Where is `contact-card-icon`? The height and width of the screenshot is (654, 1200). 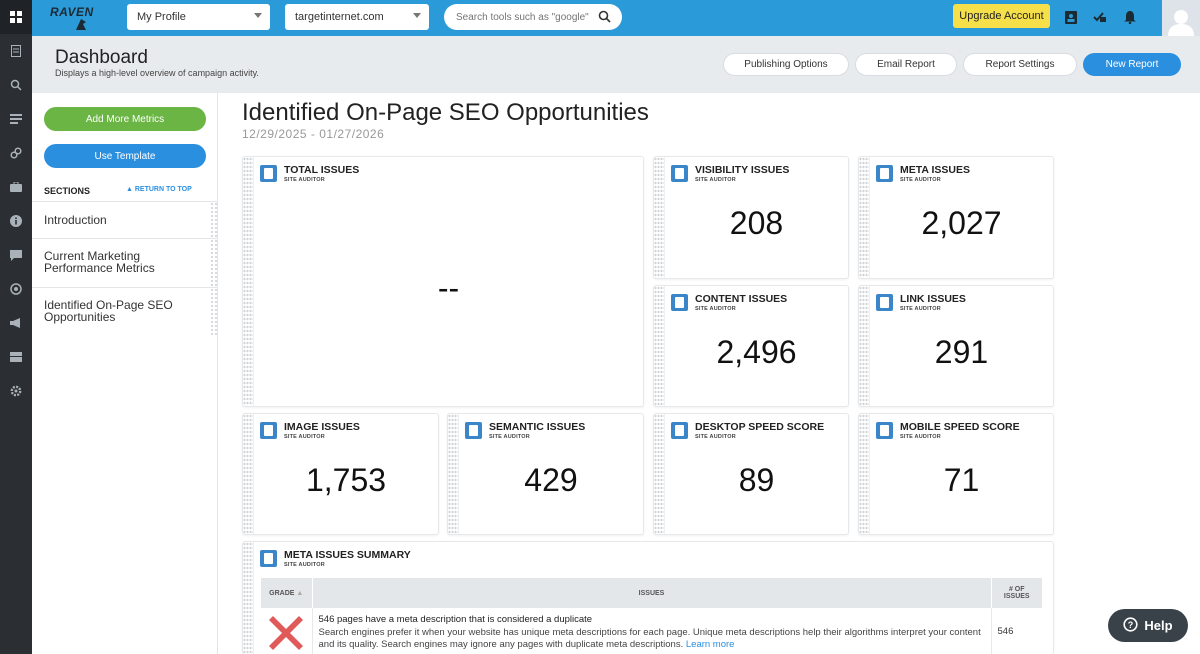 contact-card-icon is located at coordinates (1071, 17).